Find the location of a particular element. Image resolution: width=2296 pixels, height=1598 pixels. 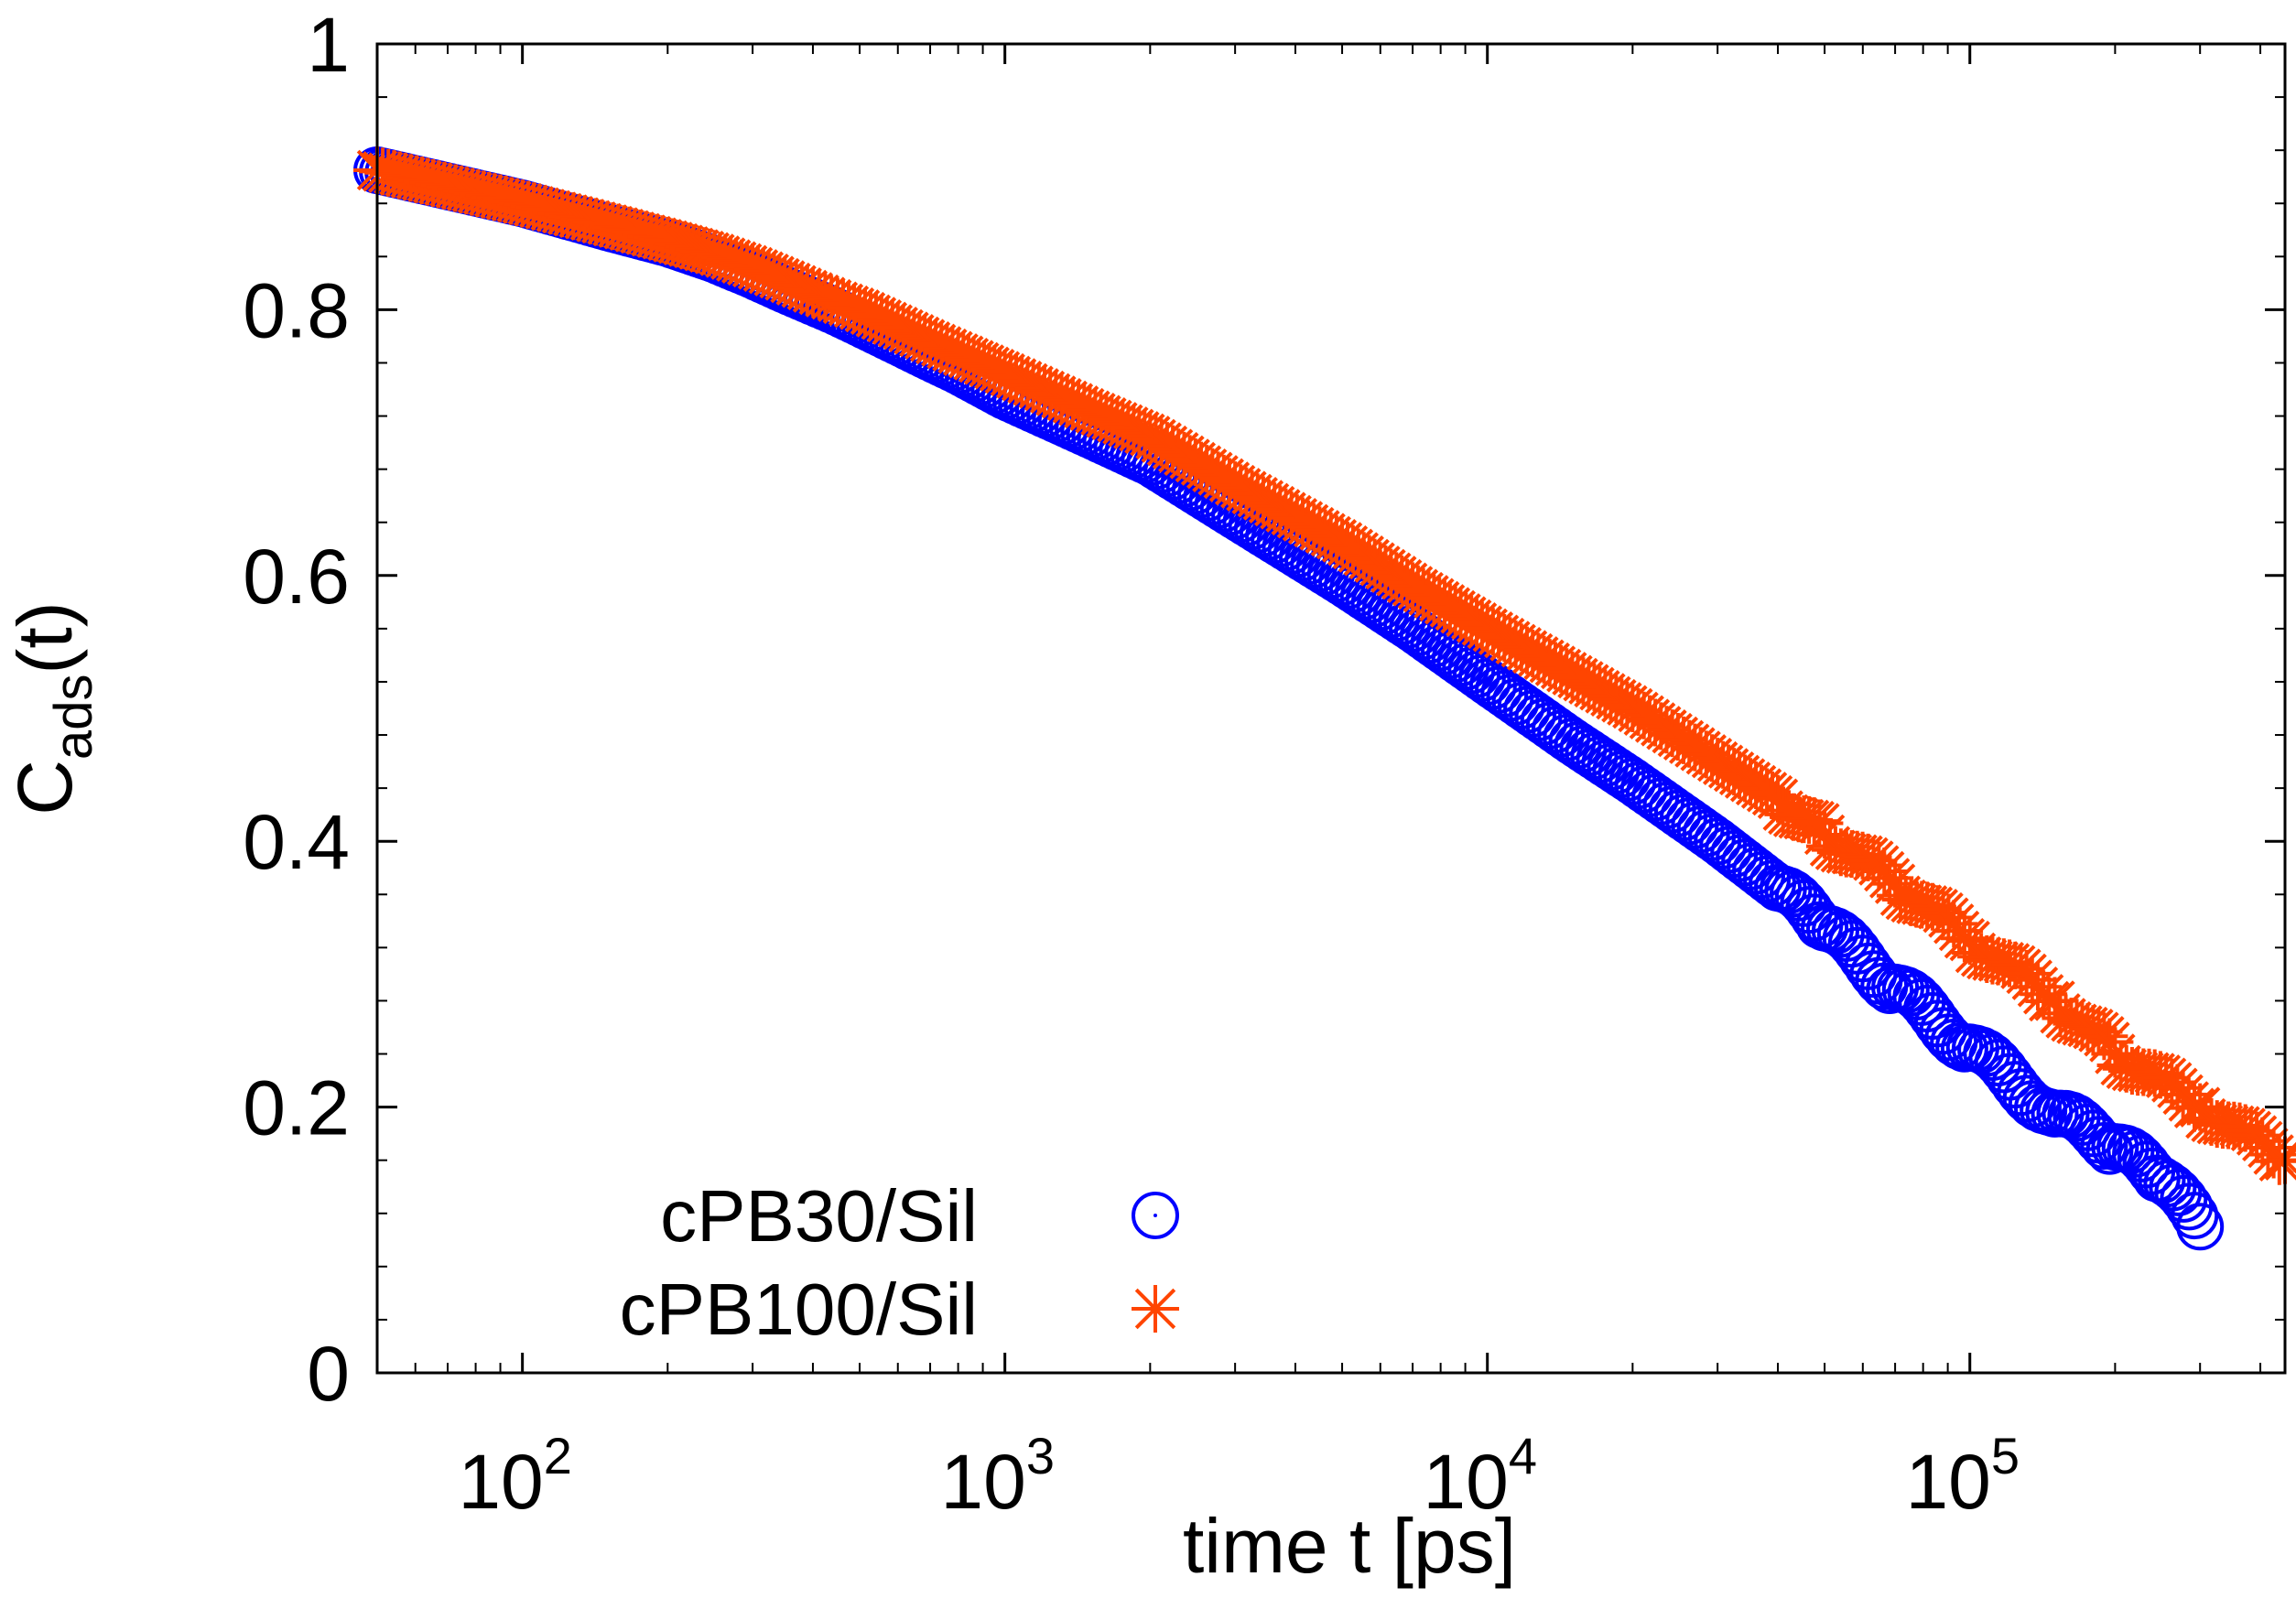

legend-marker-asterisk is located at coordinates (1155, 1309).